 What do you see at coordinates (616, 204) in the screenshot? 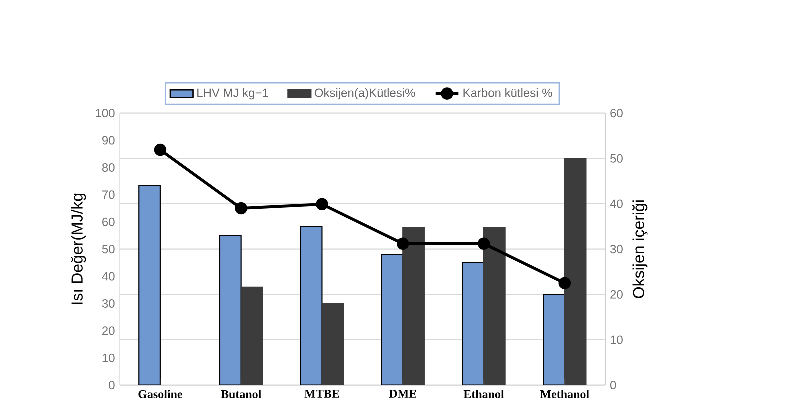
I see `y2-tick-label: 40` at bounding box center [616, 204].